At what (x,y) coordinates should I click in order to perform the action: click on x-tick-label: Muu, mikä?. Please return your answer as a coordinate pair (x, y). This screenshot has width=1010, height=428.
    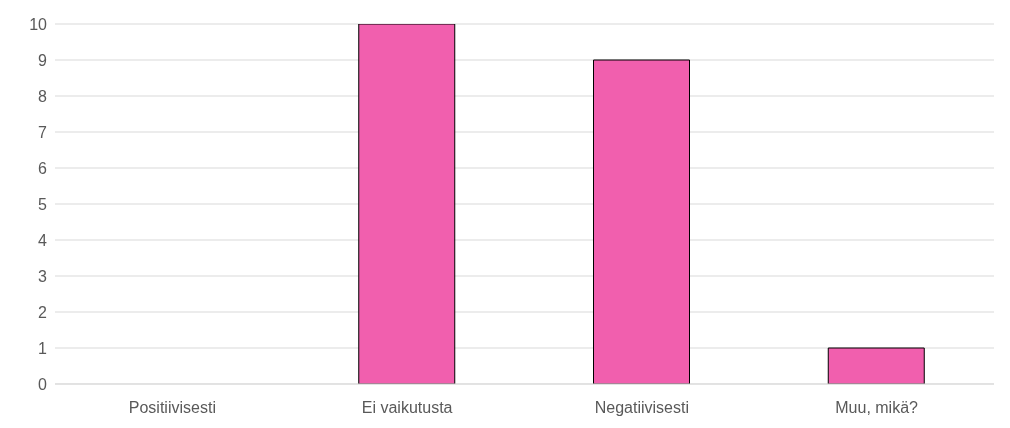
    Looking at the image, I should click on (877, 408).